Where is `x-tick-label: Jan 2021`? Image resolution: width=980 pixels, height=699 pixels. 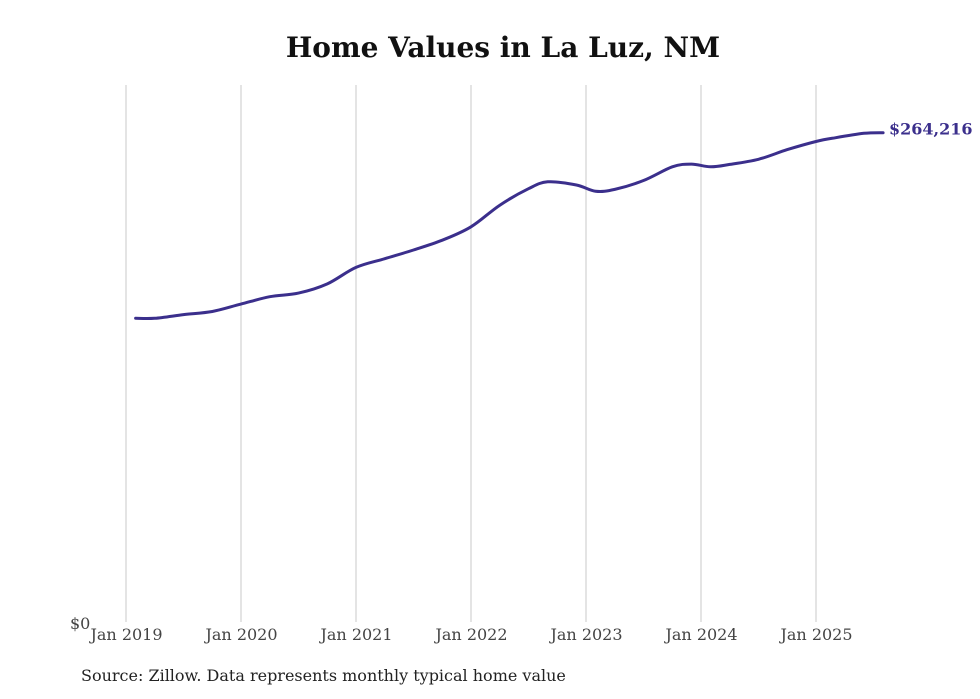
x-tick-label: Jan 2021 is located at coordinates (355, 634).